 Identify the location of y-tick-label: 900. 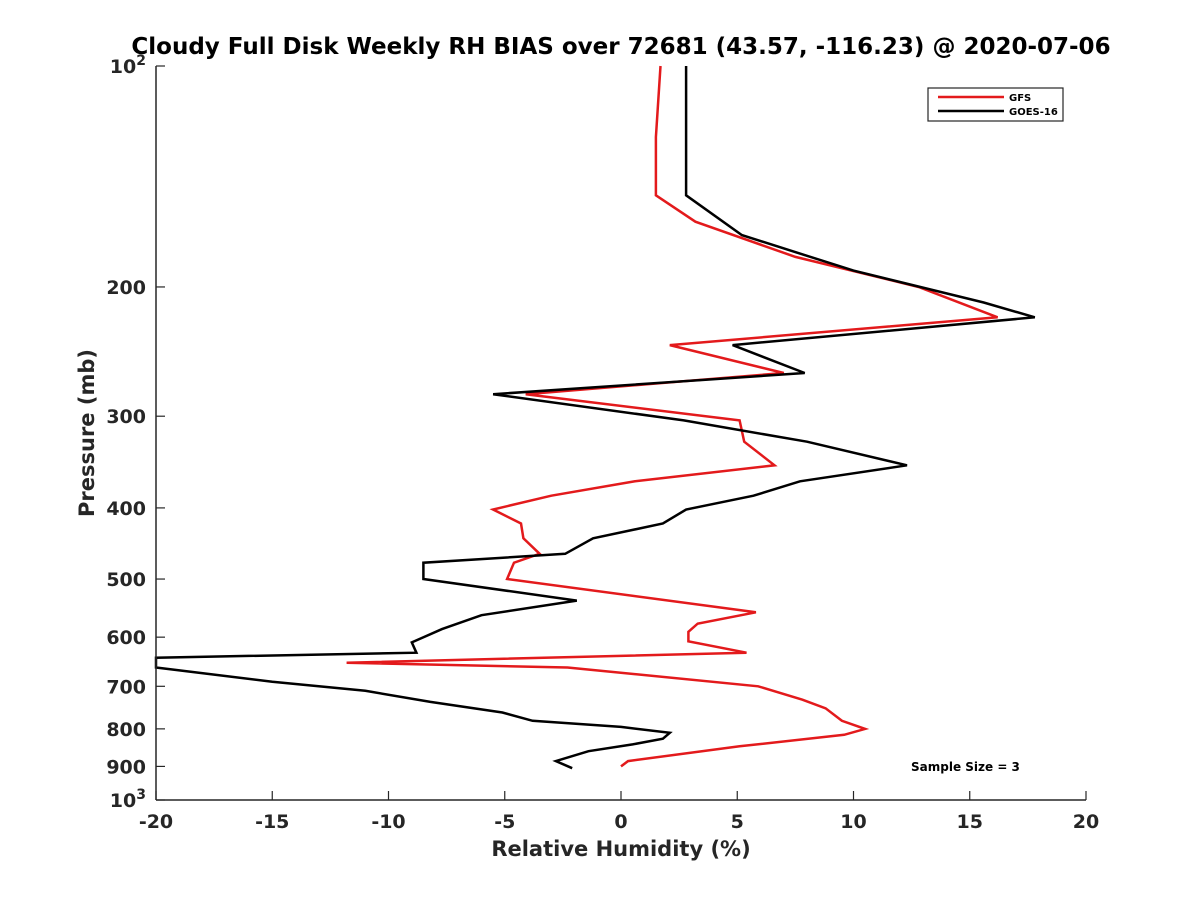
(126, 767).